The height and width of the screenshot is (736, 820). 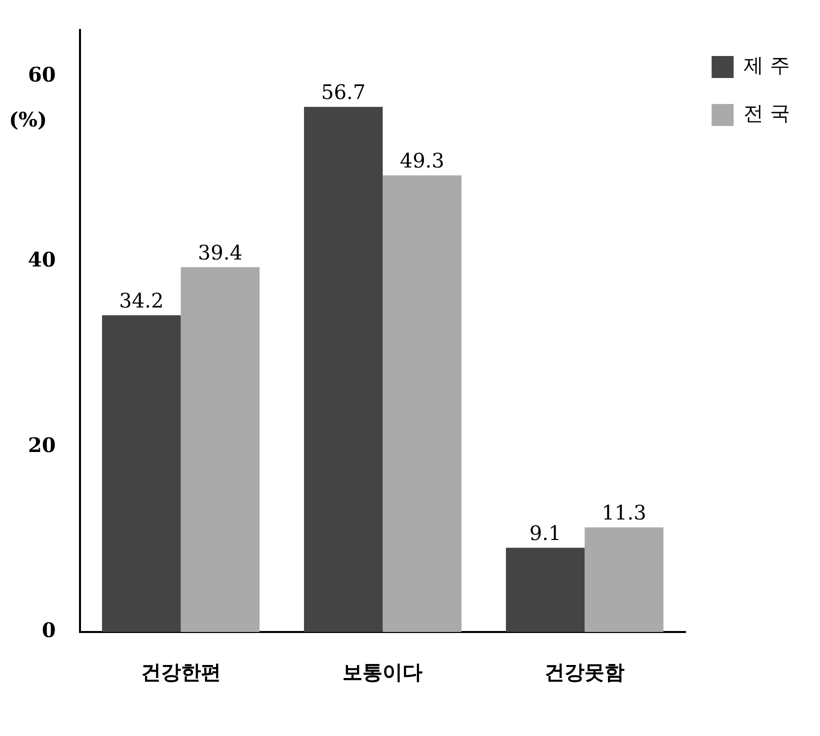 What do you see at coordinates (382, 672) in the screenshot?
I see `x-tick-label: 보통이다` at bounding box center [382, 672].